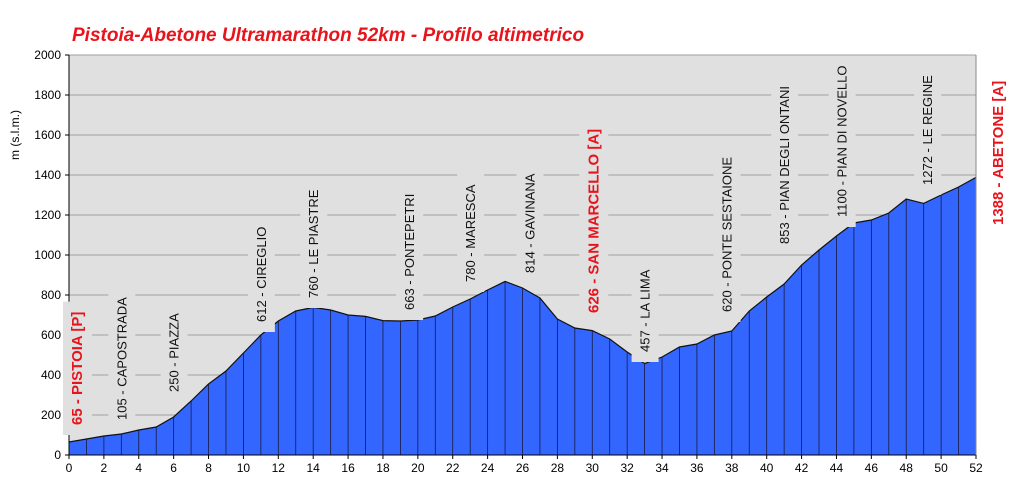  I want to click on y-tick-label: 1400, so click(47, 175).